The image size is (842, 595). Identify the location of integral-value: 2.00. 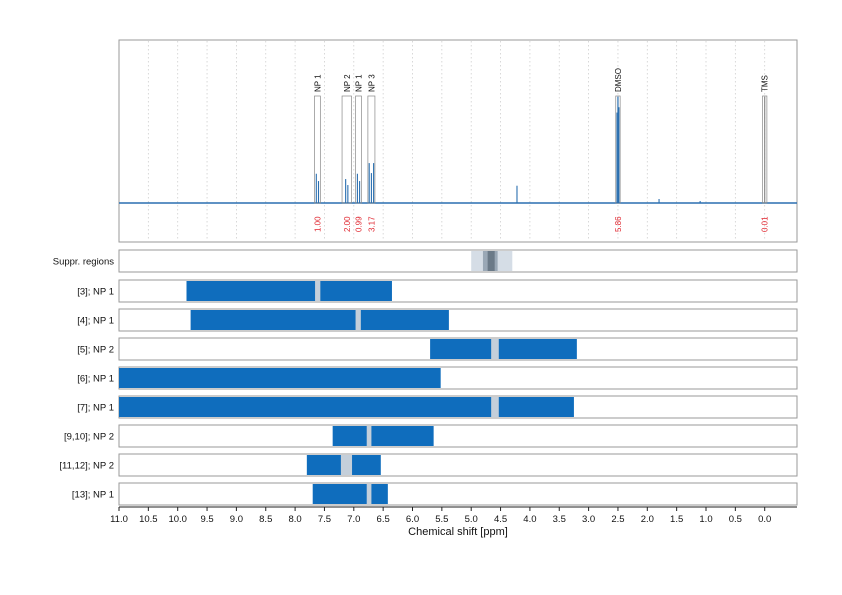
(347, 224).